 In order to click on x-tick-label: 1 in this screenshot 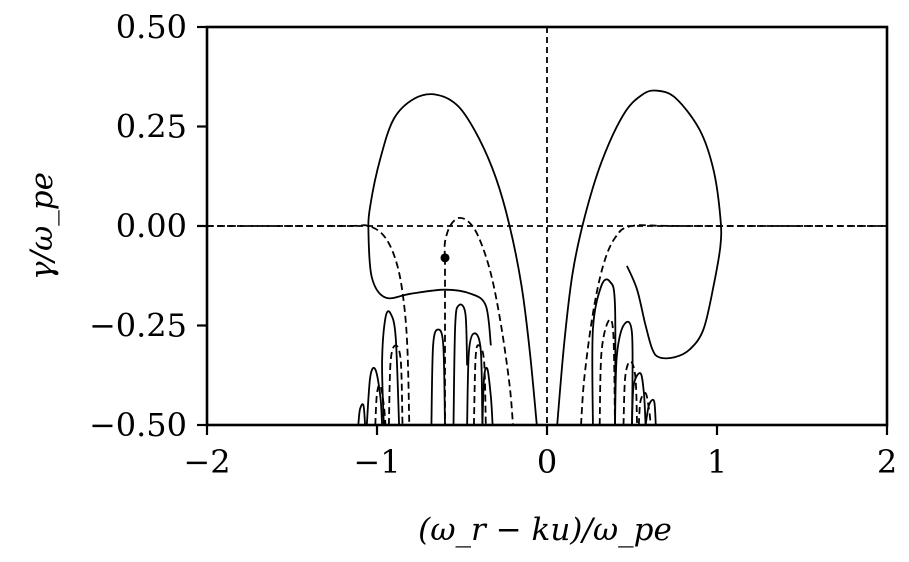, I will do `click(717, 462)`.